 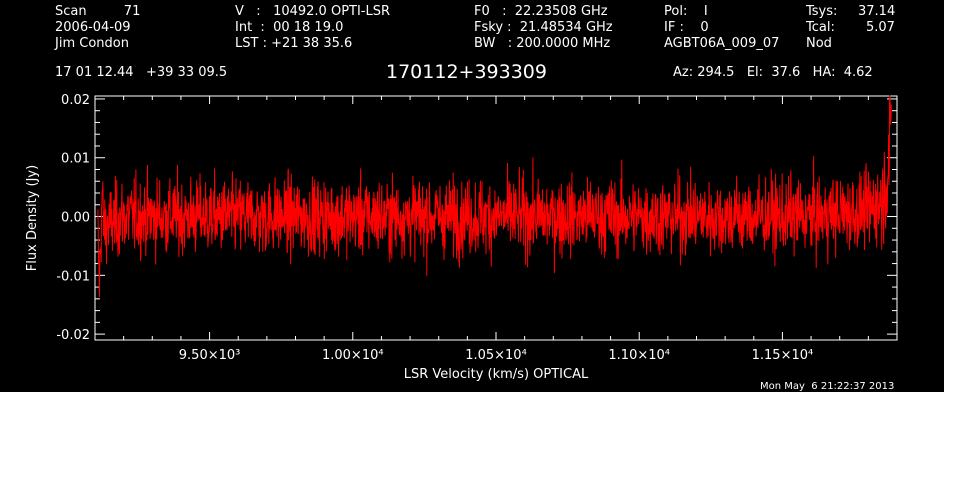 I want to click on if-line: IF : 0, so click(x=686, y=27).